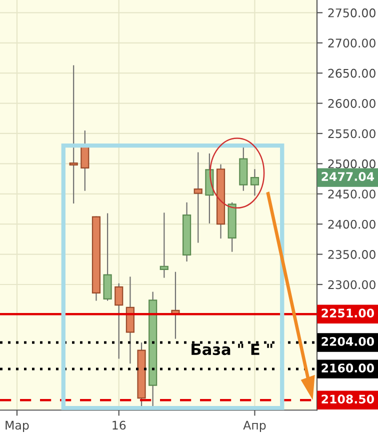 This screenshot has height=434, width=378. I want to click on ref-line-label: 2251.00, so click(348, 313).